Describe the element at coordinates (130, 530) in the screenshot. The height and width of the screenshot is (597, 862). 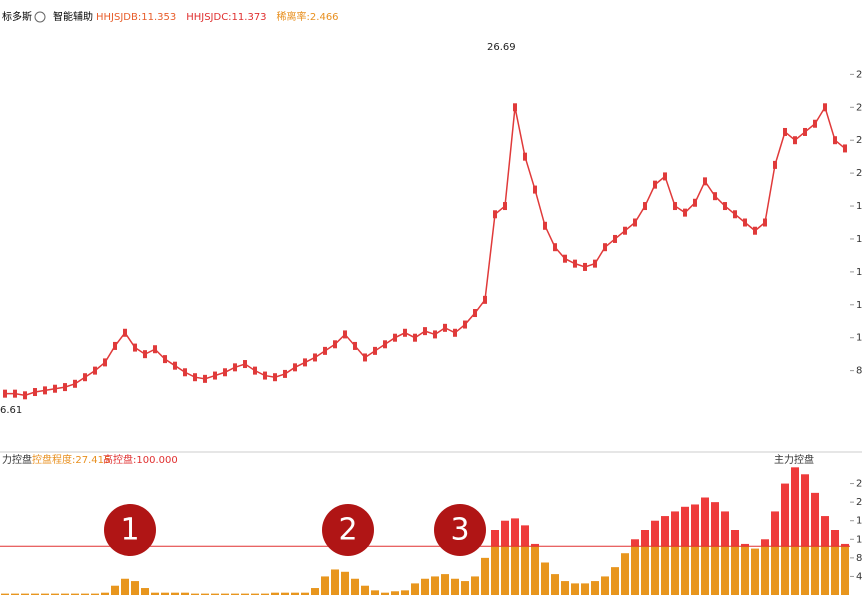
I see `marker-circle` at that location.